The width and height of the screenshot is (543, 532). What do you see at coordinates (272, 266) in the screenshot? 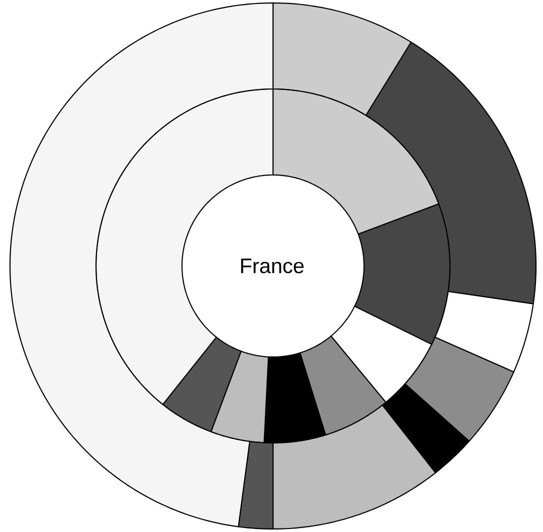
I see `text: France` at bounding box center [272, 266].